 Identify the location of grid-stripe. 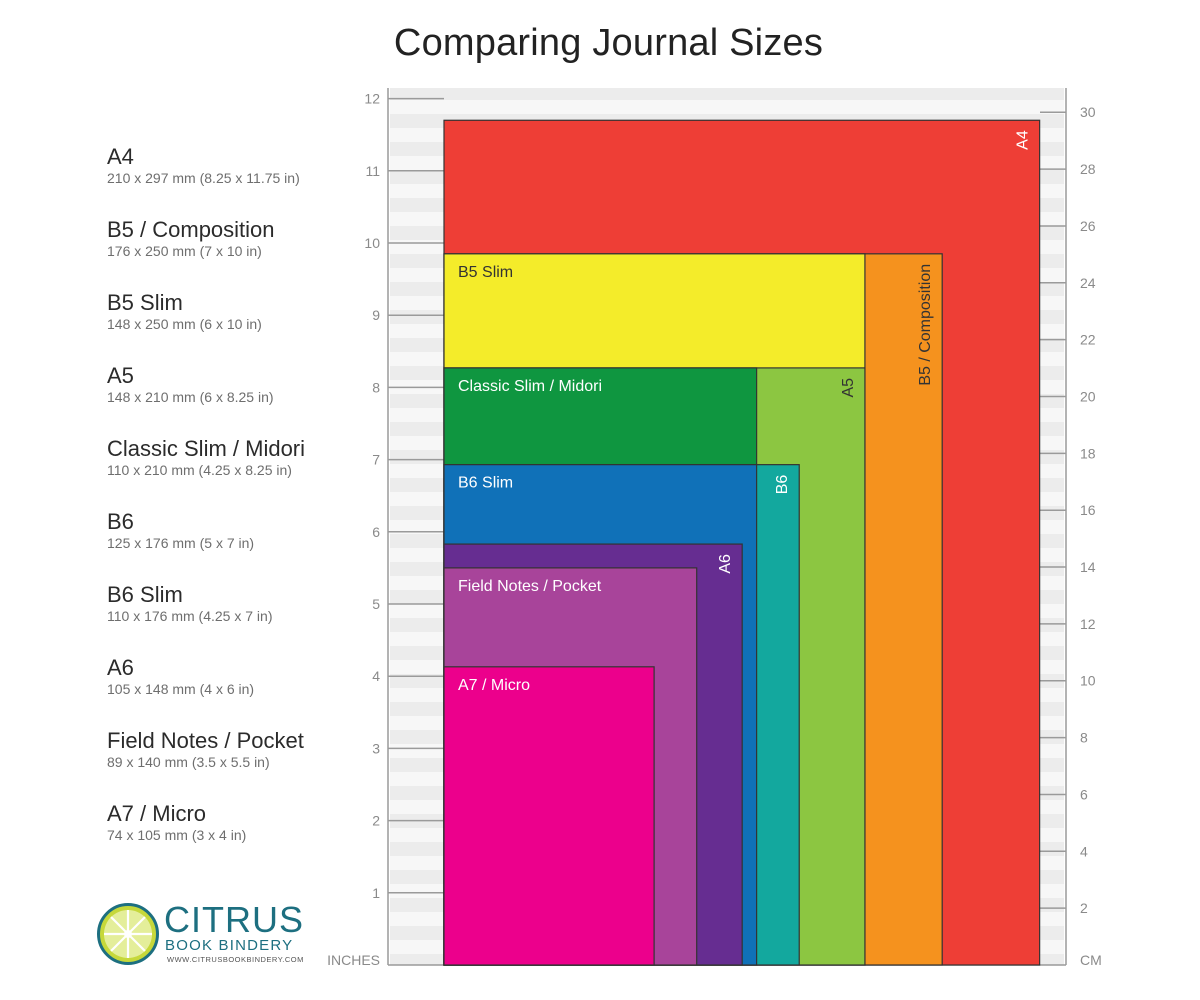
(727, 107).